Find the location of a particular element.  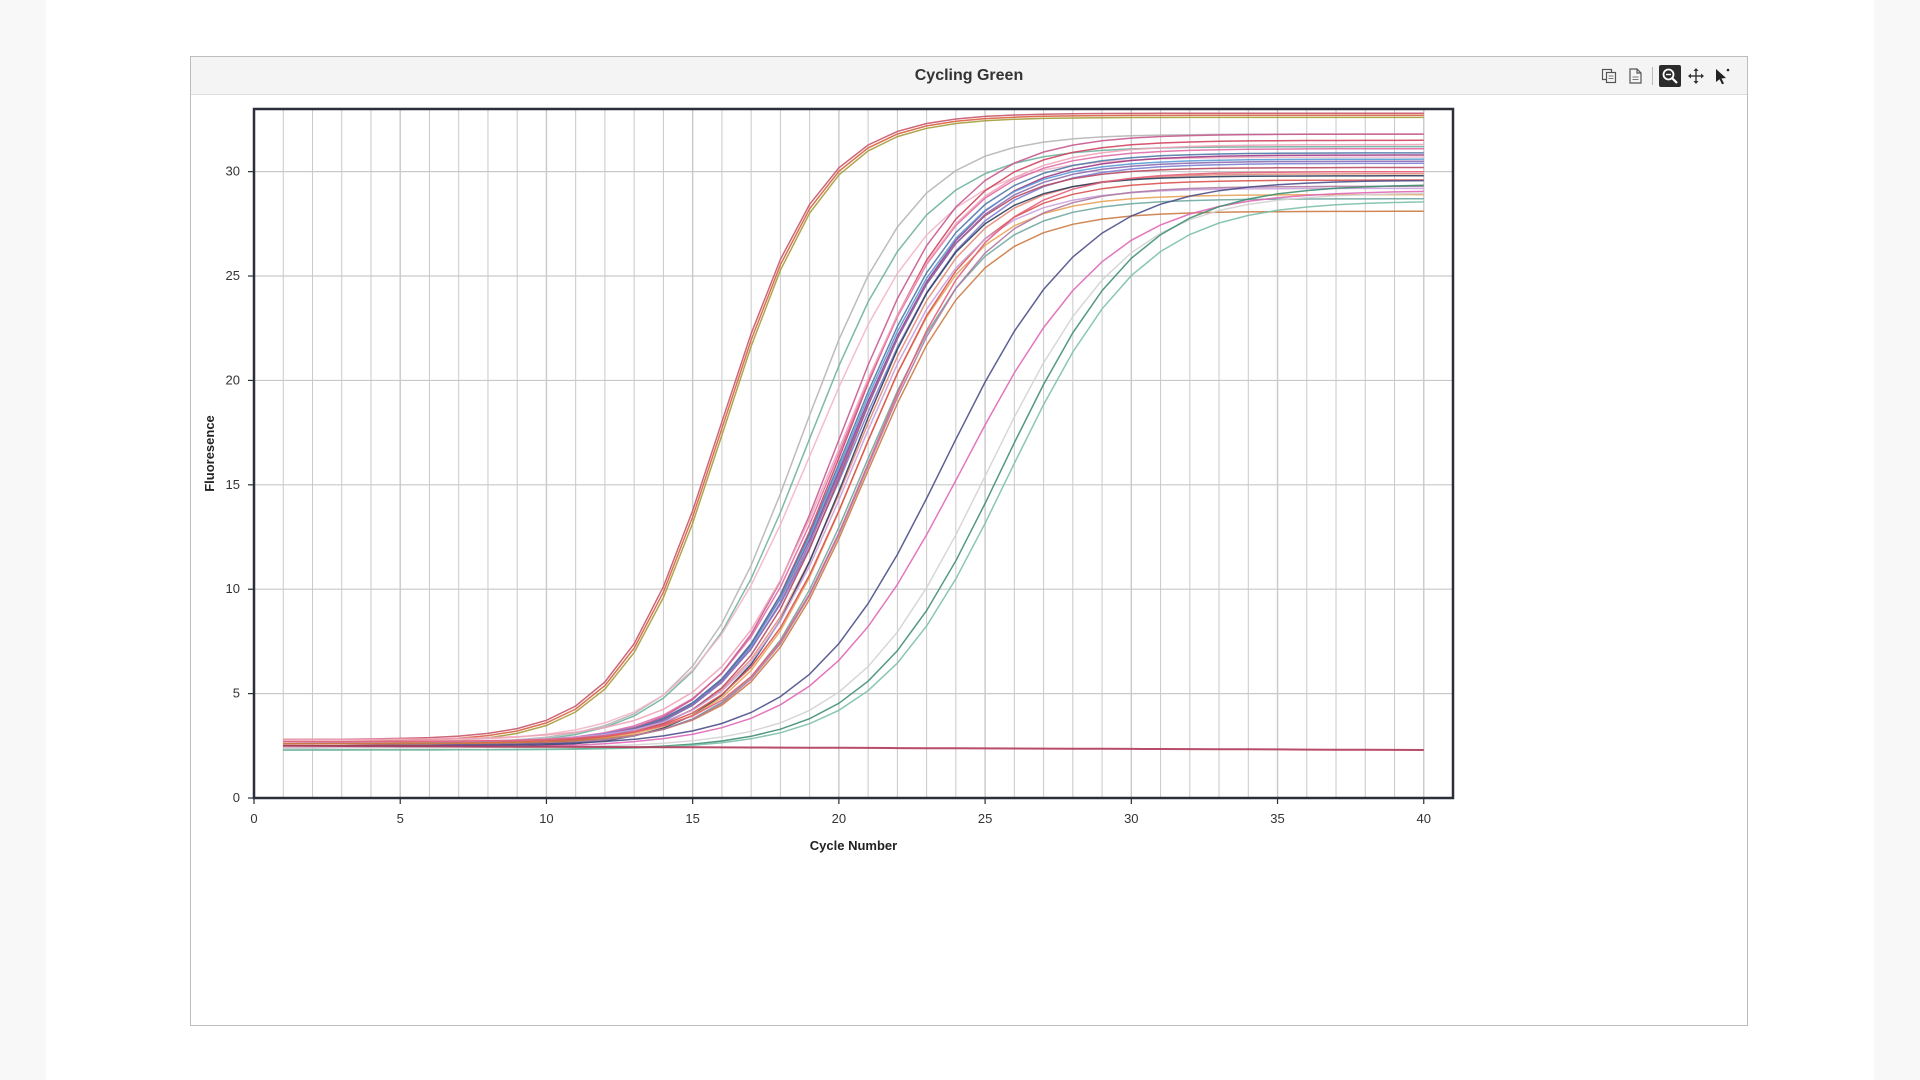

x-tick-label: 0 is located at coordinates (253, 818).